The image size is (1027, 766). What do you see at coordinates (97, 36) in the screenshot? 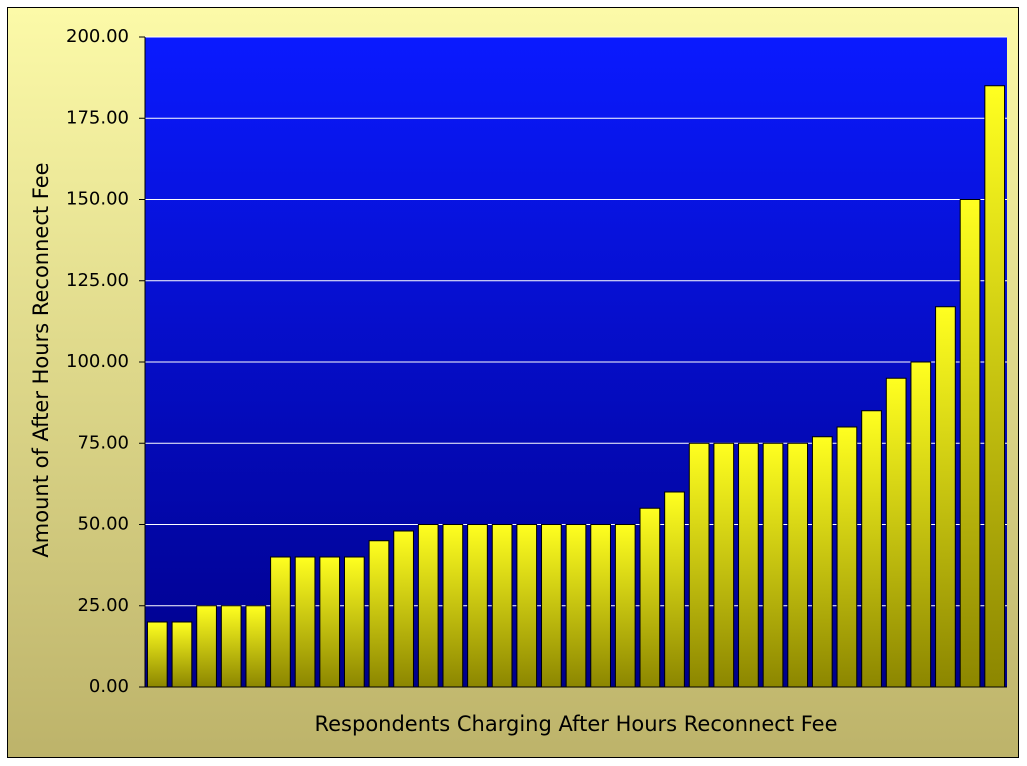
I see `y-tick-label: 200.00` at bounding box center [97, 36].